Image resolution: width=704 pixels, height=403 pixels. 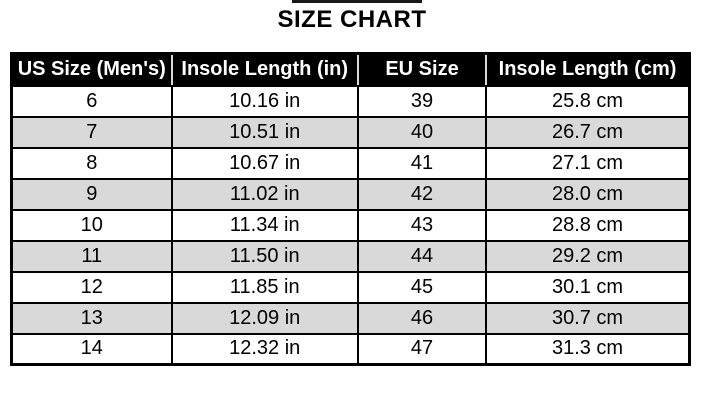 What do you see at coordinates (422, 69) in the screenshot?
I see `header-cell-2: EU Size` at bounding box center [422, 69].